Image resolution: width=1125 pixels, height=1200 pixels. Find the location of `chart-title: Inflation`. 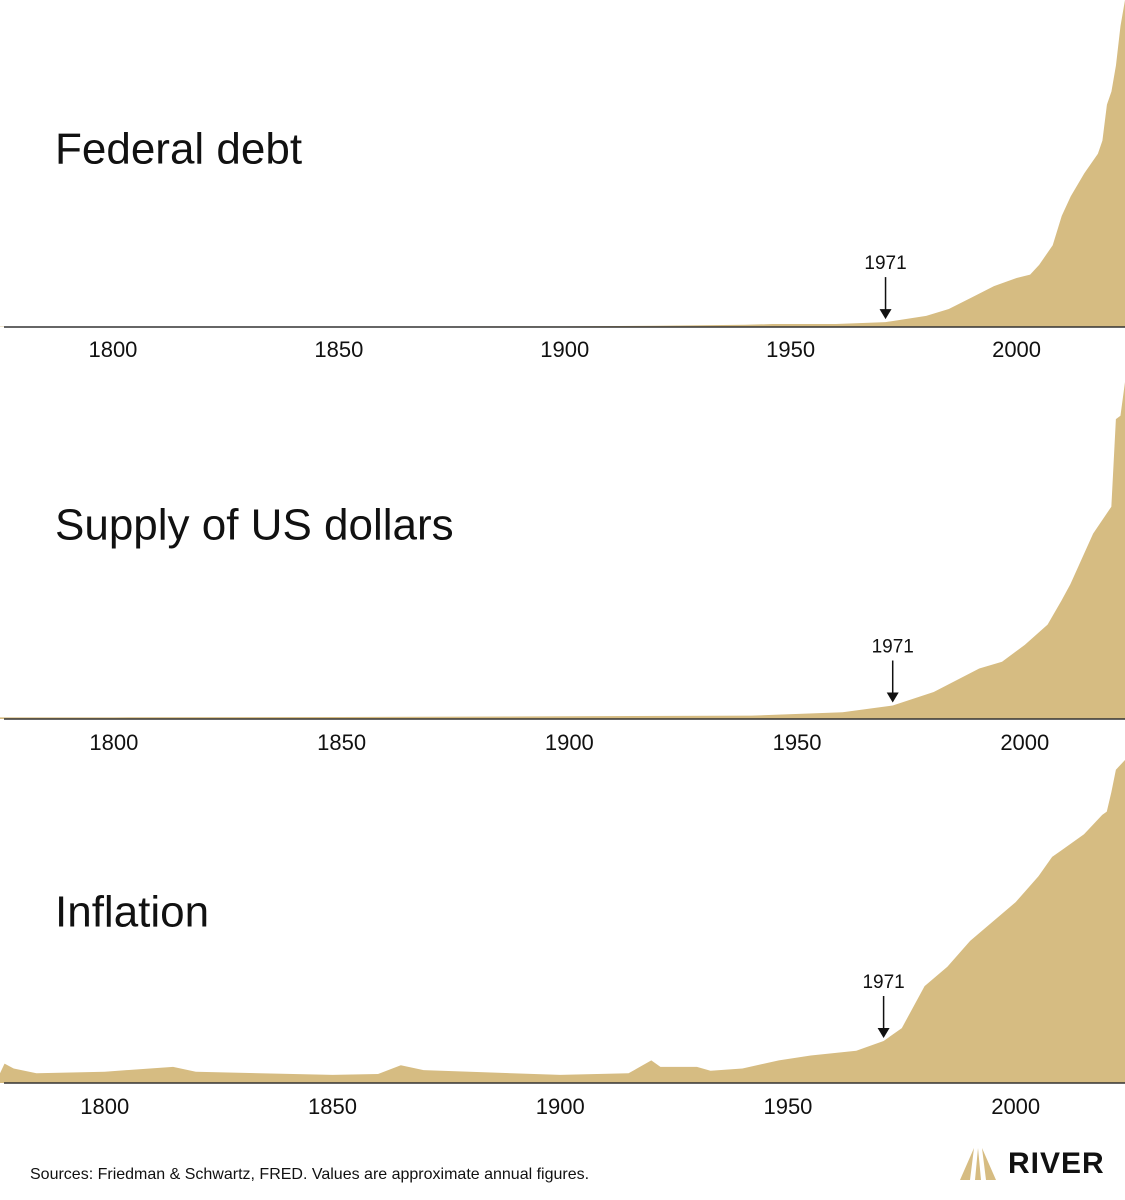

chart-title: Inflation is located at coordinates (132, 912).